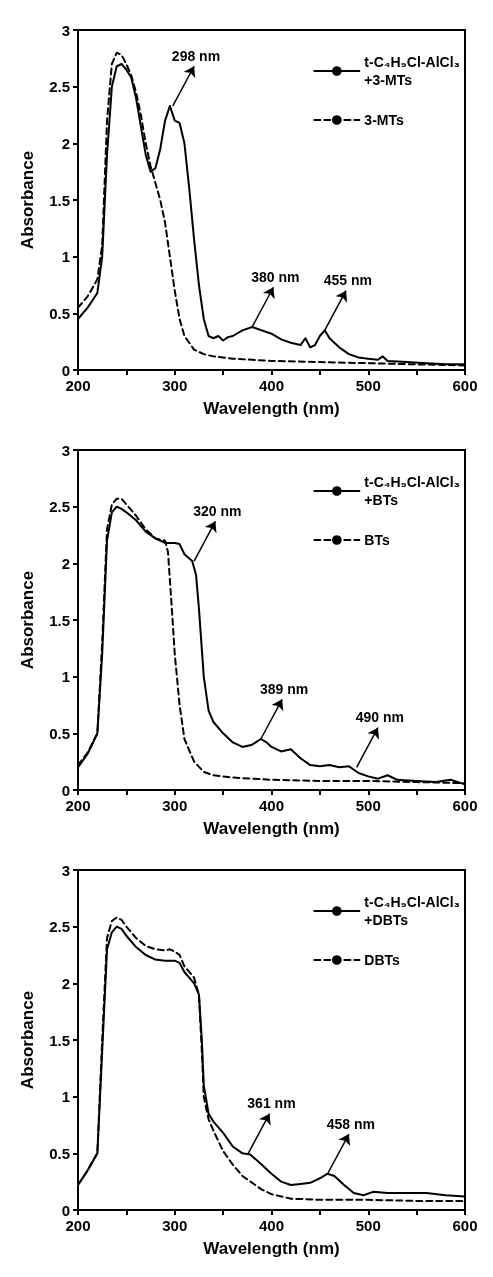 Image resolution: width=493 pixels, height=1277 pixels. I want to click on annotation: 361 nm, so click(271, 1103).